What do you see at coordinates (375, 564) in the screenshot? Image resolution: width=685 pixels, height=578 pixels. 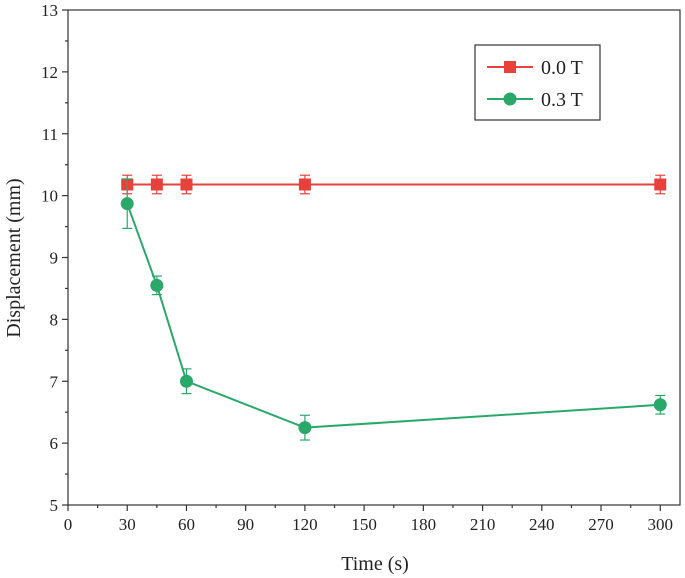 I see `x-axis-label: Time (s)` at bounding box center [375, 564].